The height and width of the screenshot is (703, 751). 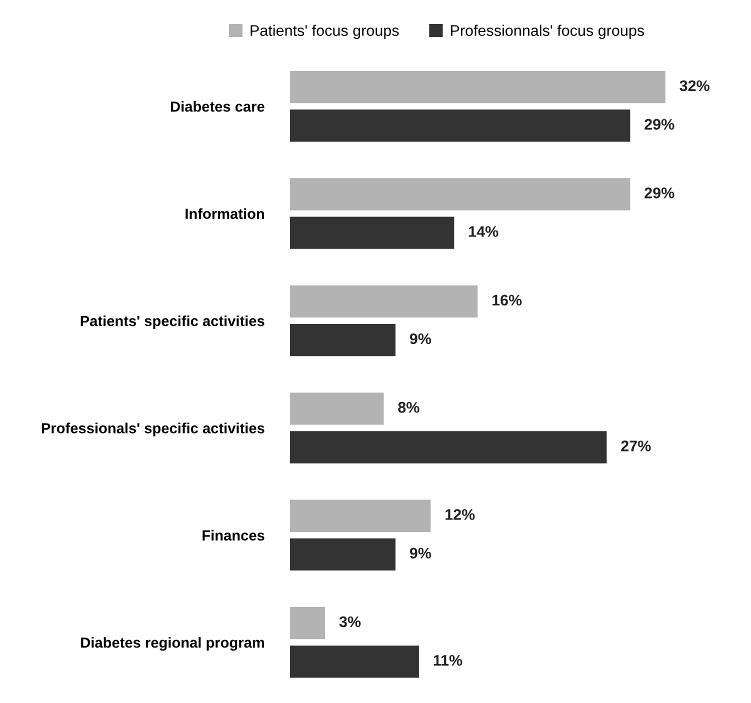 I want to click on legend-label: Professionnals' focus groups, so click(x=547, y=31).